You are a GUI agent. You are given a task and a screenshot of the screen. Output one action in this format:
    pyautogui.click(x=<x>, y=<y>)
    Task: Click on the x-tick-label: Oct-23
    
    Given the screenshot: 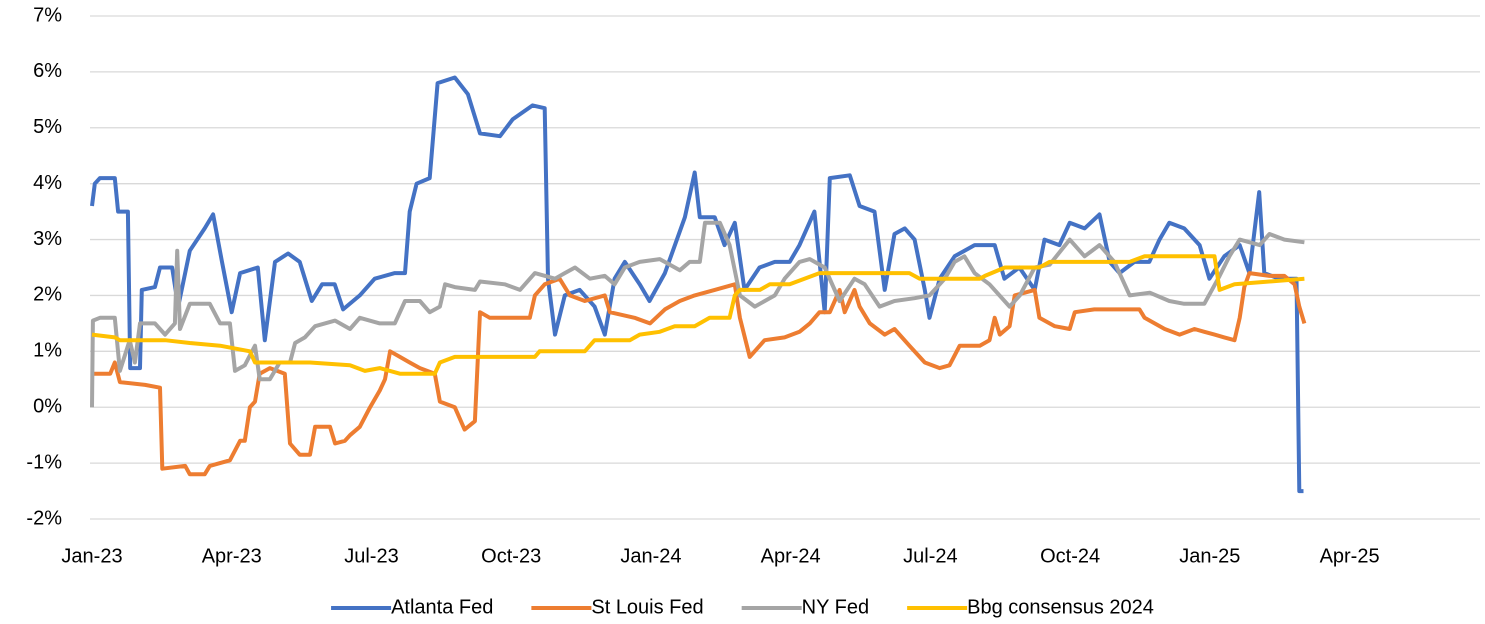 What is the action you would take?
    pyautogui.click(x=511, y=556)
    